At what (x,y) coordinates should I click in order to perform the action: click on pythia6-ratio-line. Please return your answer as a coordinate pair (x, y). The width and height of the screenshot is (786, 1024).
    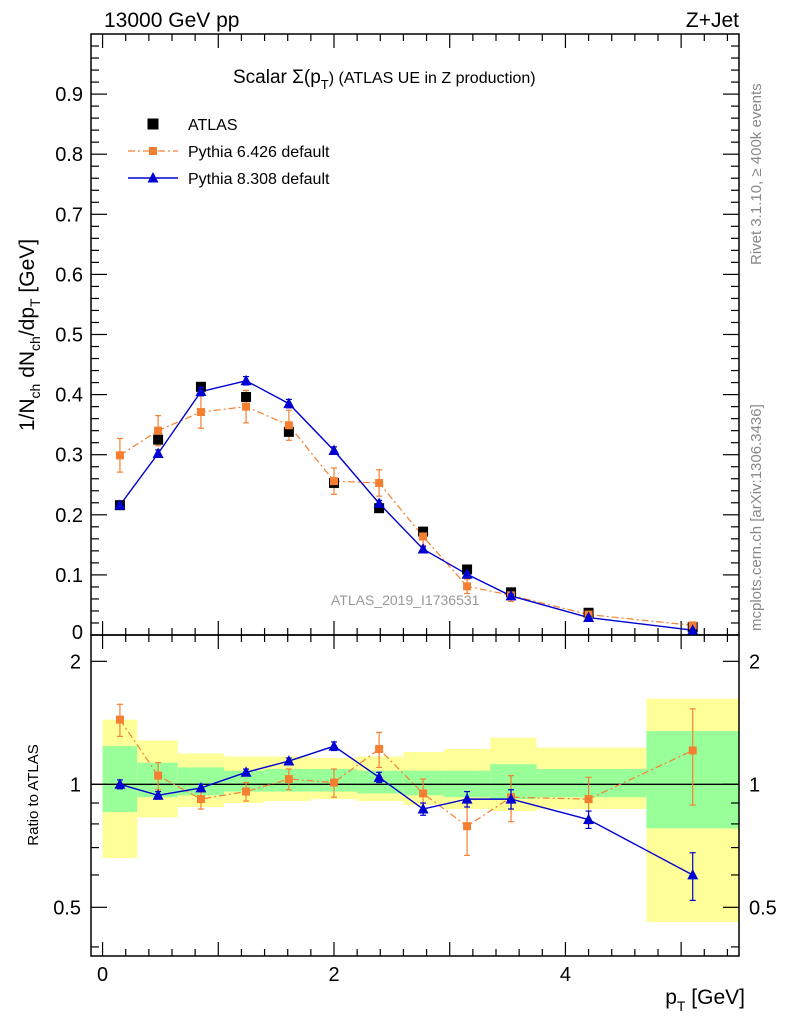
    Looking at the image, I should click on (406, 773).